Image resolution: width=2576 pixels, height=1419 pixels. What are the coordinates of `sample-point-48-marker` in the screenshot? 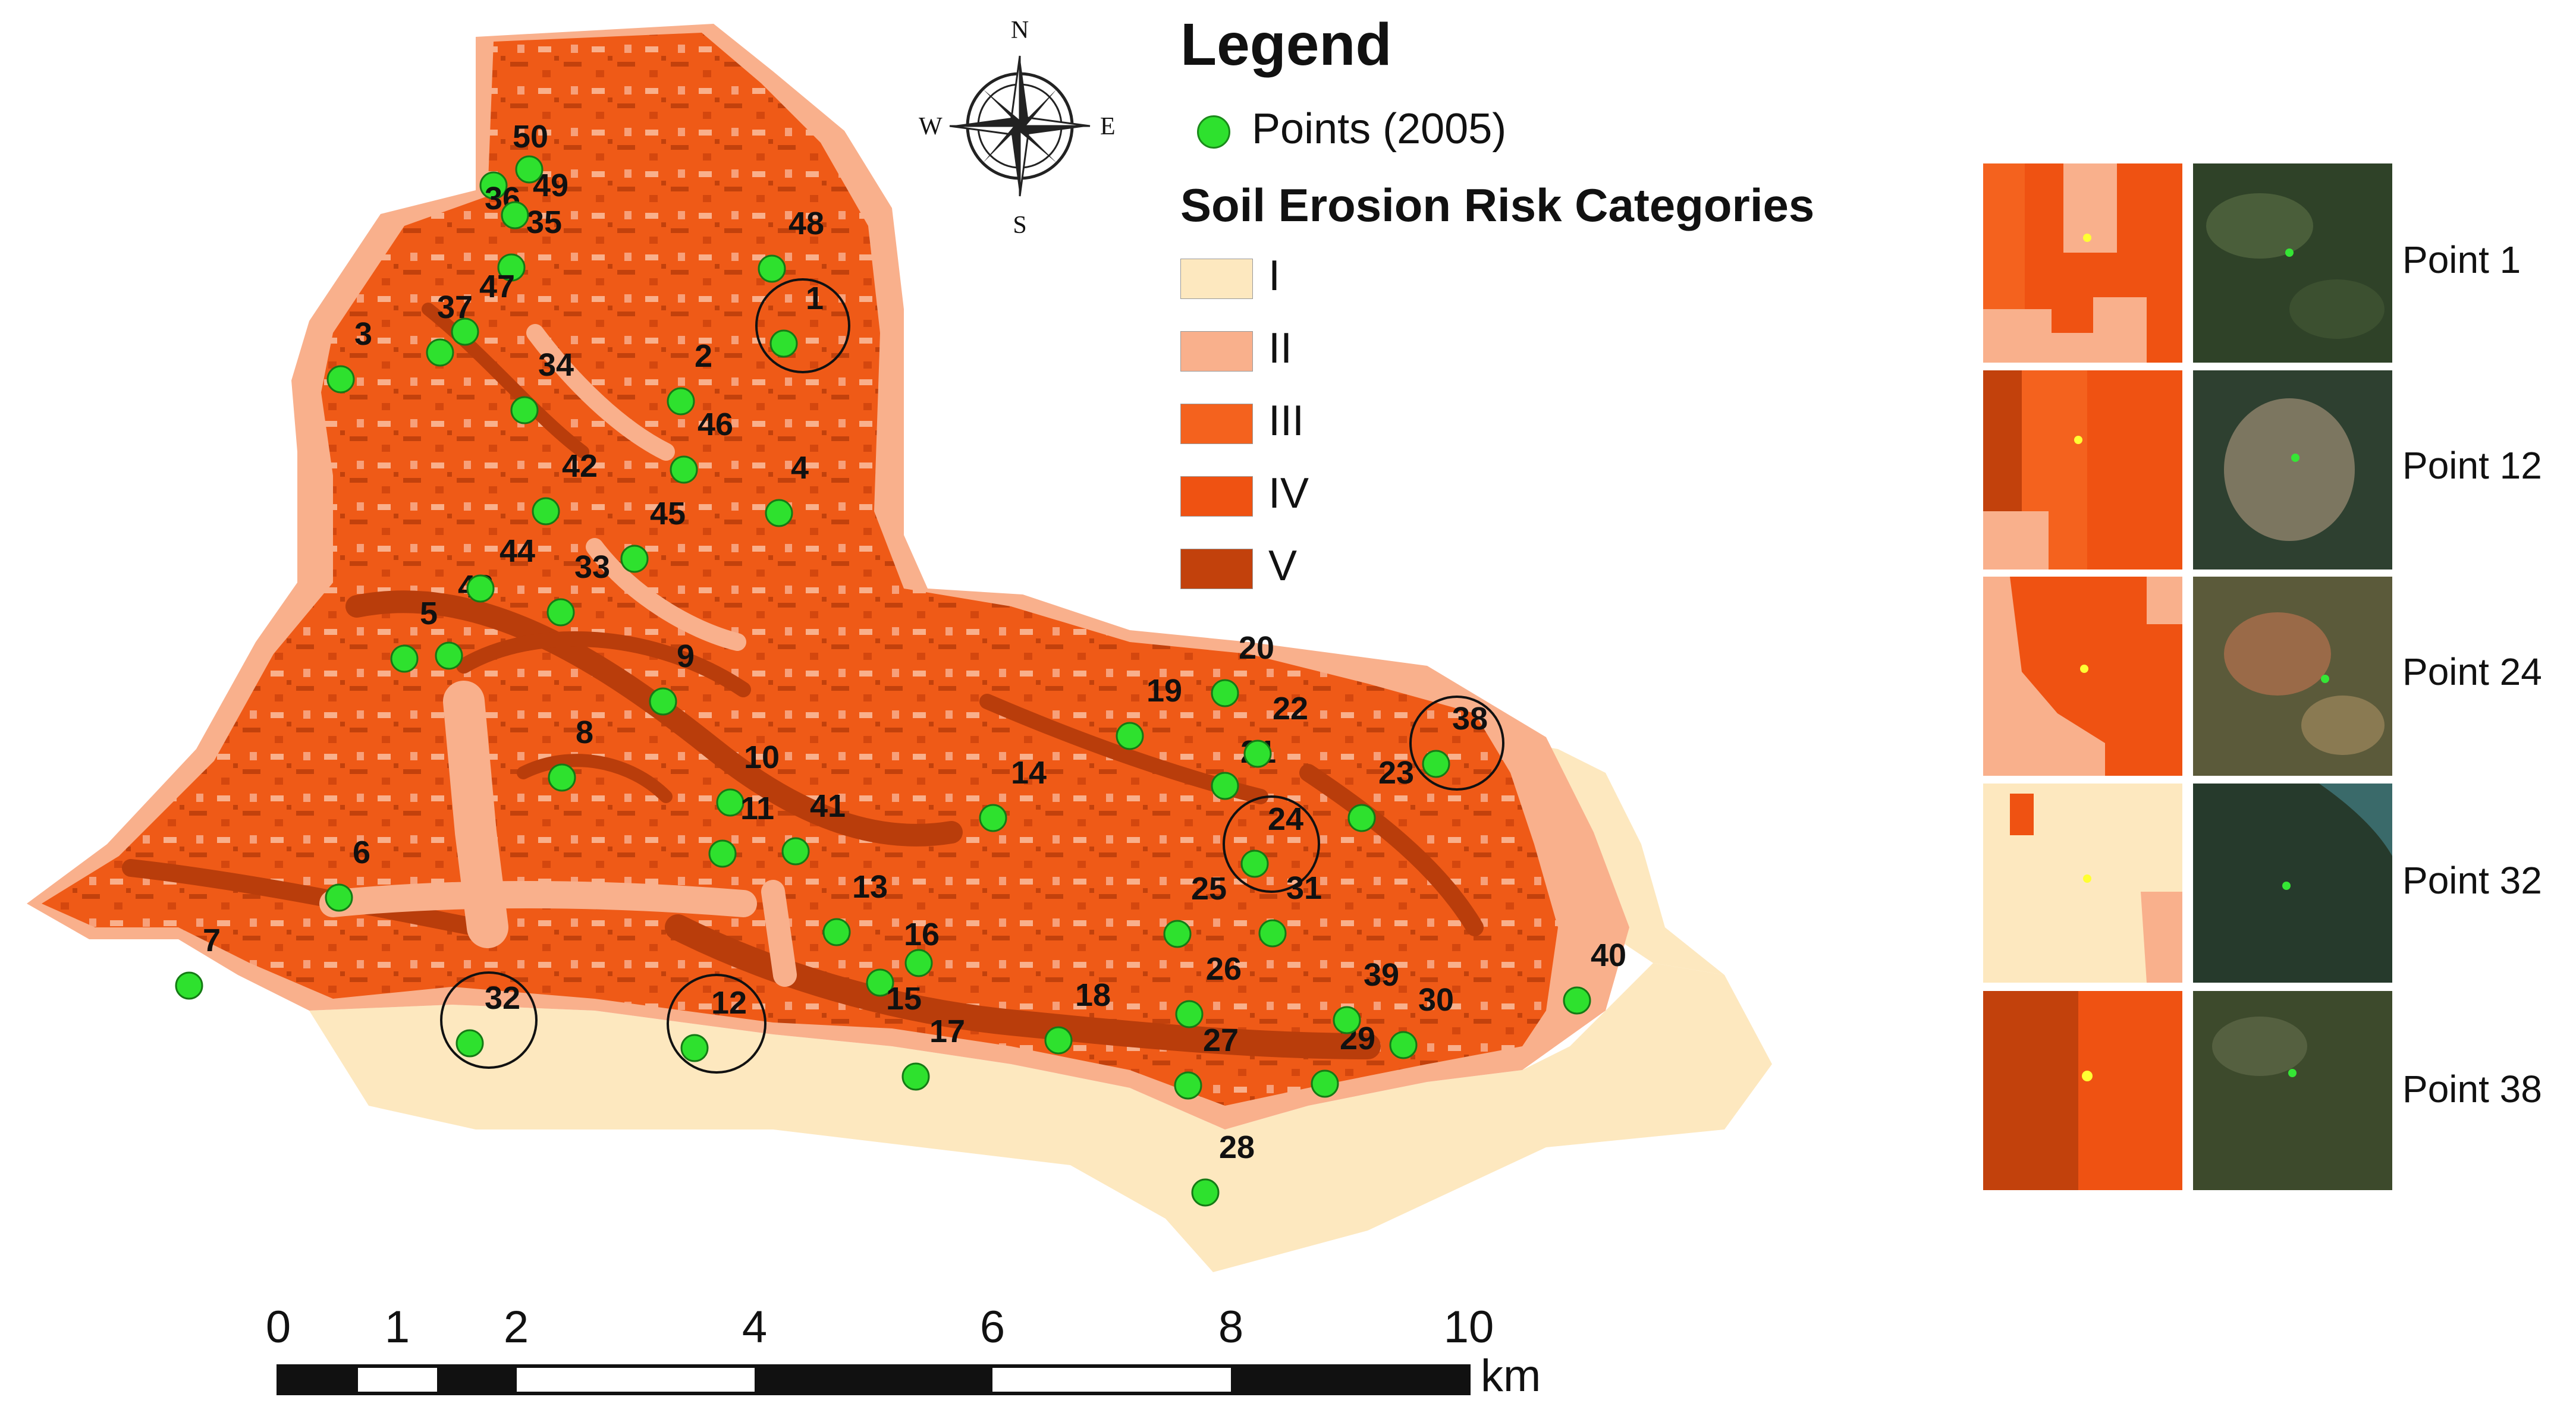 It's located at (772, 268).